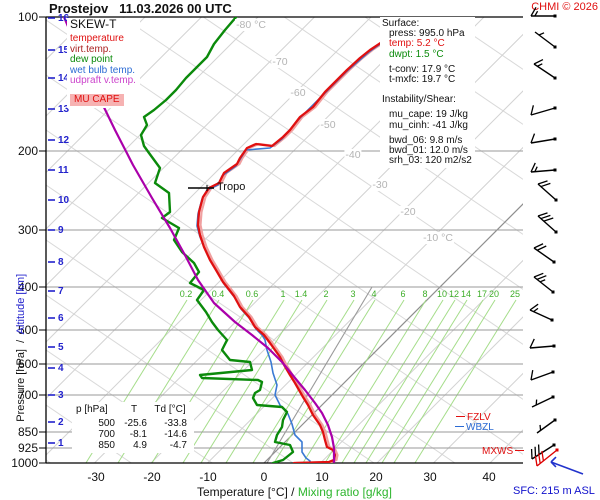 The height and width of the screenshot is (500, 600). I want to click on altitude-tick-label: 11, so click(63, 170).